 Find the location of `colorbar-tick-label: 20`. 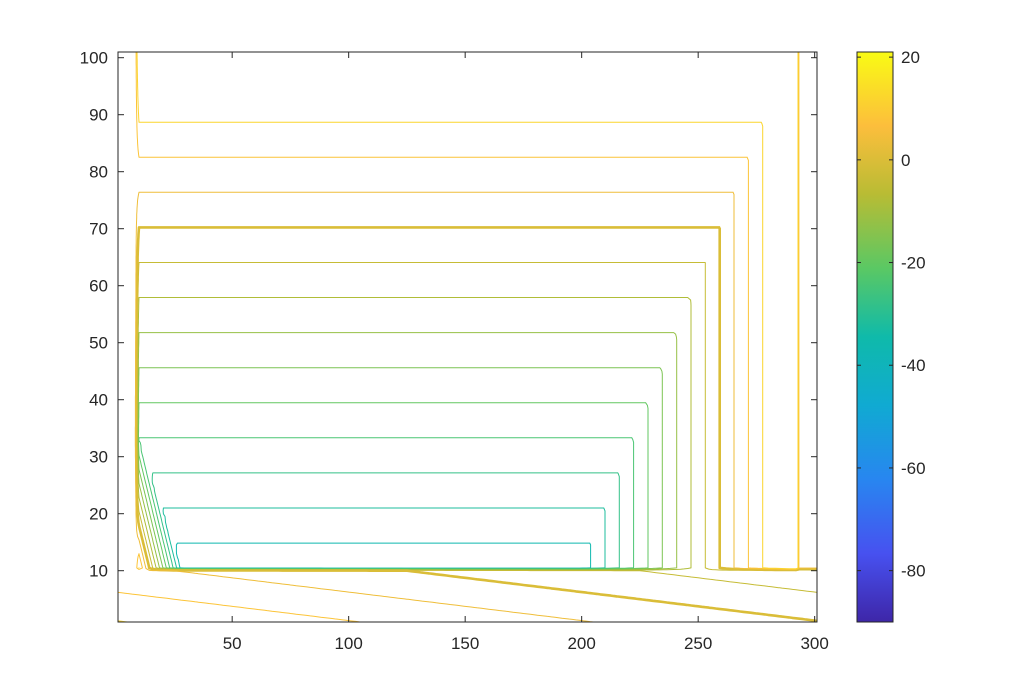

colorbar-tick-label: 20 is located at coordinates (910, 57).